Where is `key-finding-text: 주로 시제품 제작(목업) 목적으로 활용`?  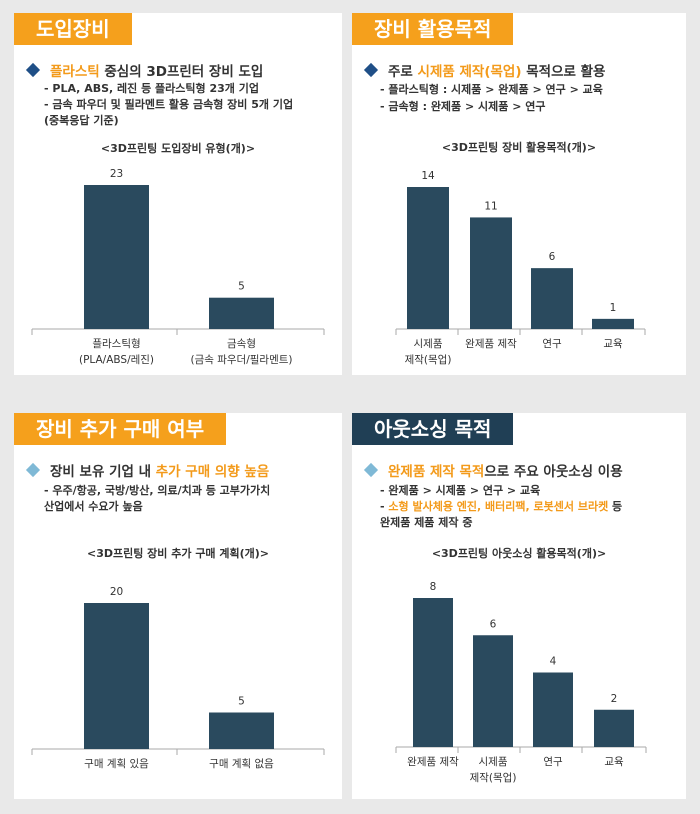
key-finding-text: 주로 시제품 제작(목업) 목적으로 활용 is located at coordinates (496, 72).